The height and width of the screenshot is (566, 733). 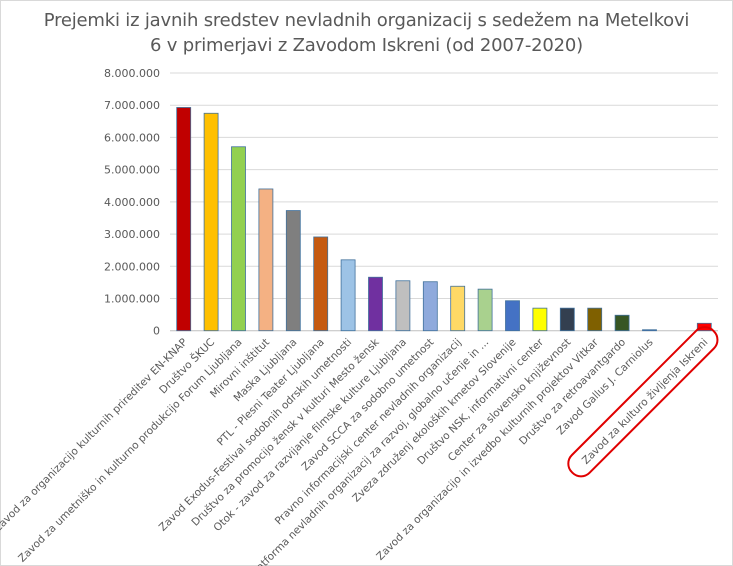 What do you see at coordinates (132, 298) in the screenshot?
I see `y-tick-label: 1.000.000` at bounding box center [132, 298].